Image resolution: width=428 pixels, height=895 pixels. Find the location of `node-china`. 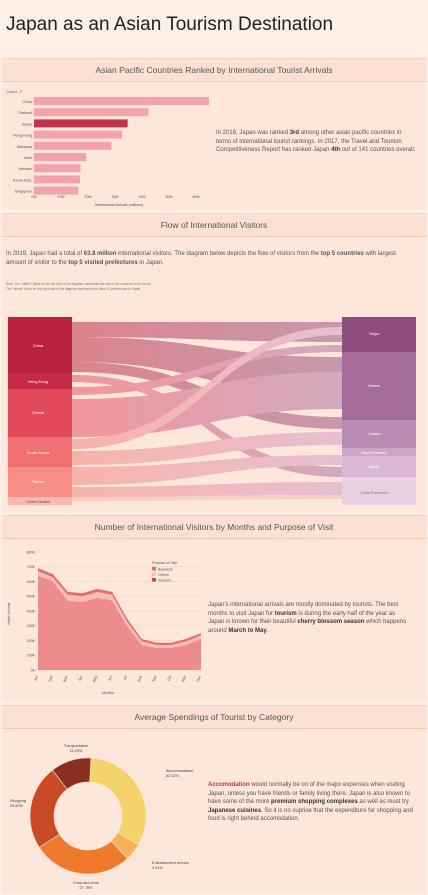

node-china is located at coordinates (40, 345).